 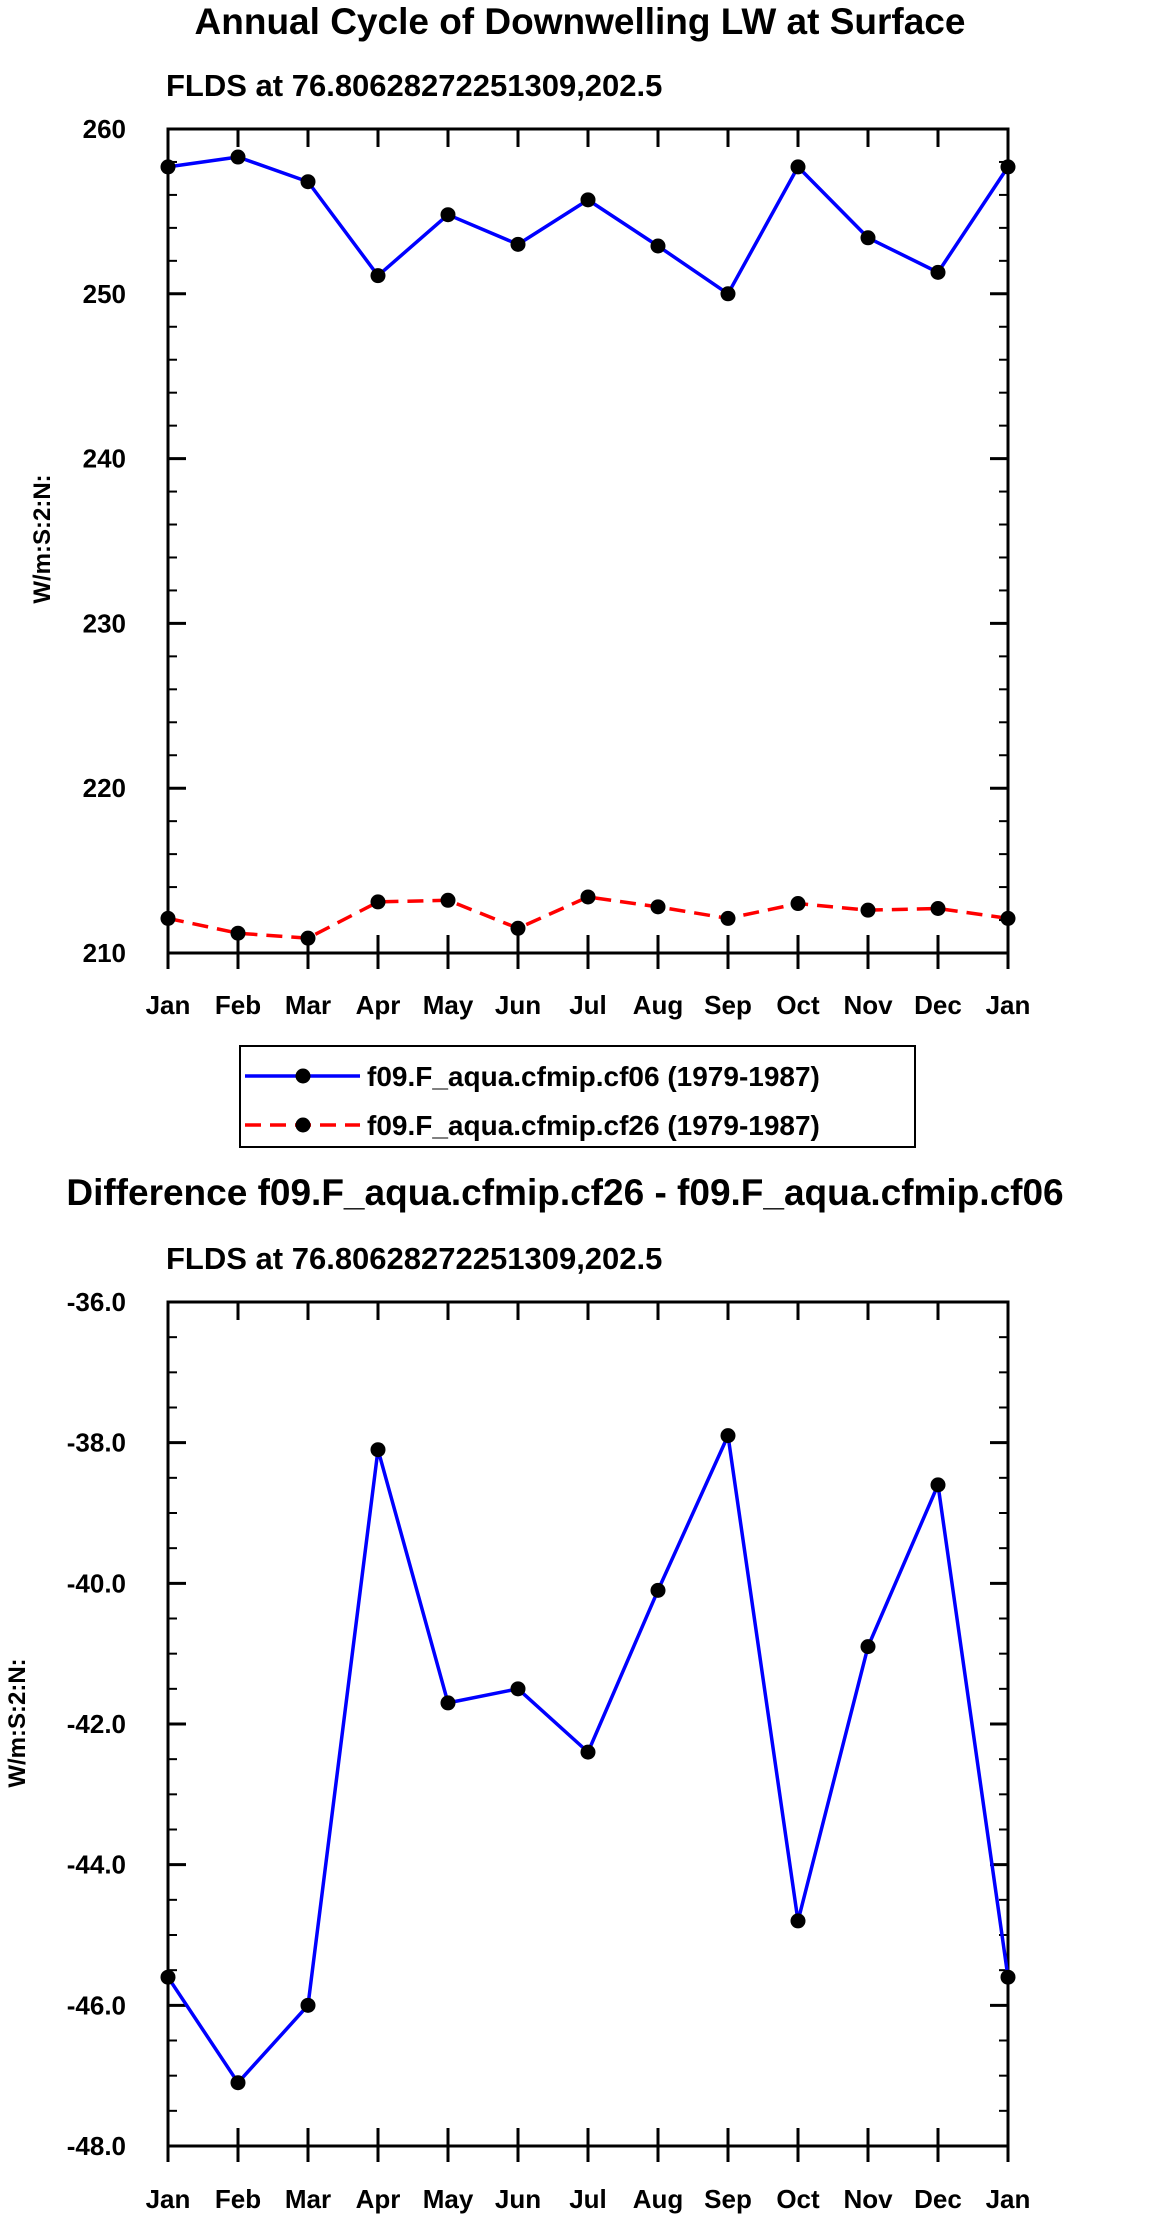 What do you see at coordinates (728, 2199) in the screenshot?
I see `chart2-xtick-label: Sep` at bounding box center [728, 2199].